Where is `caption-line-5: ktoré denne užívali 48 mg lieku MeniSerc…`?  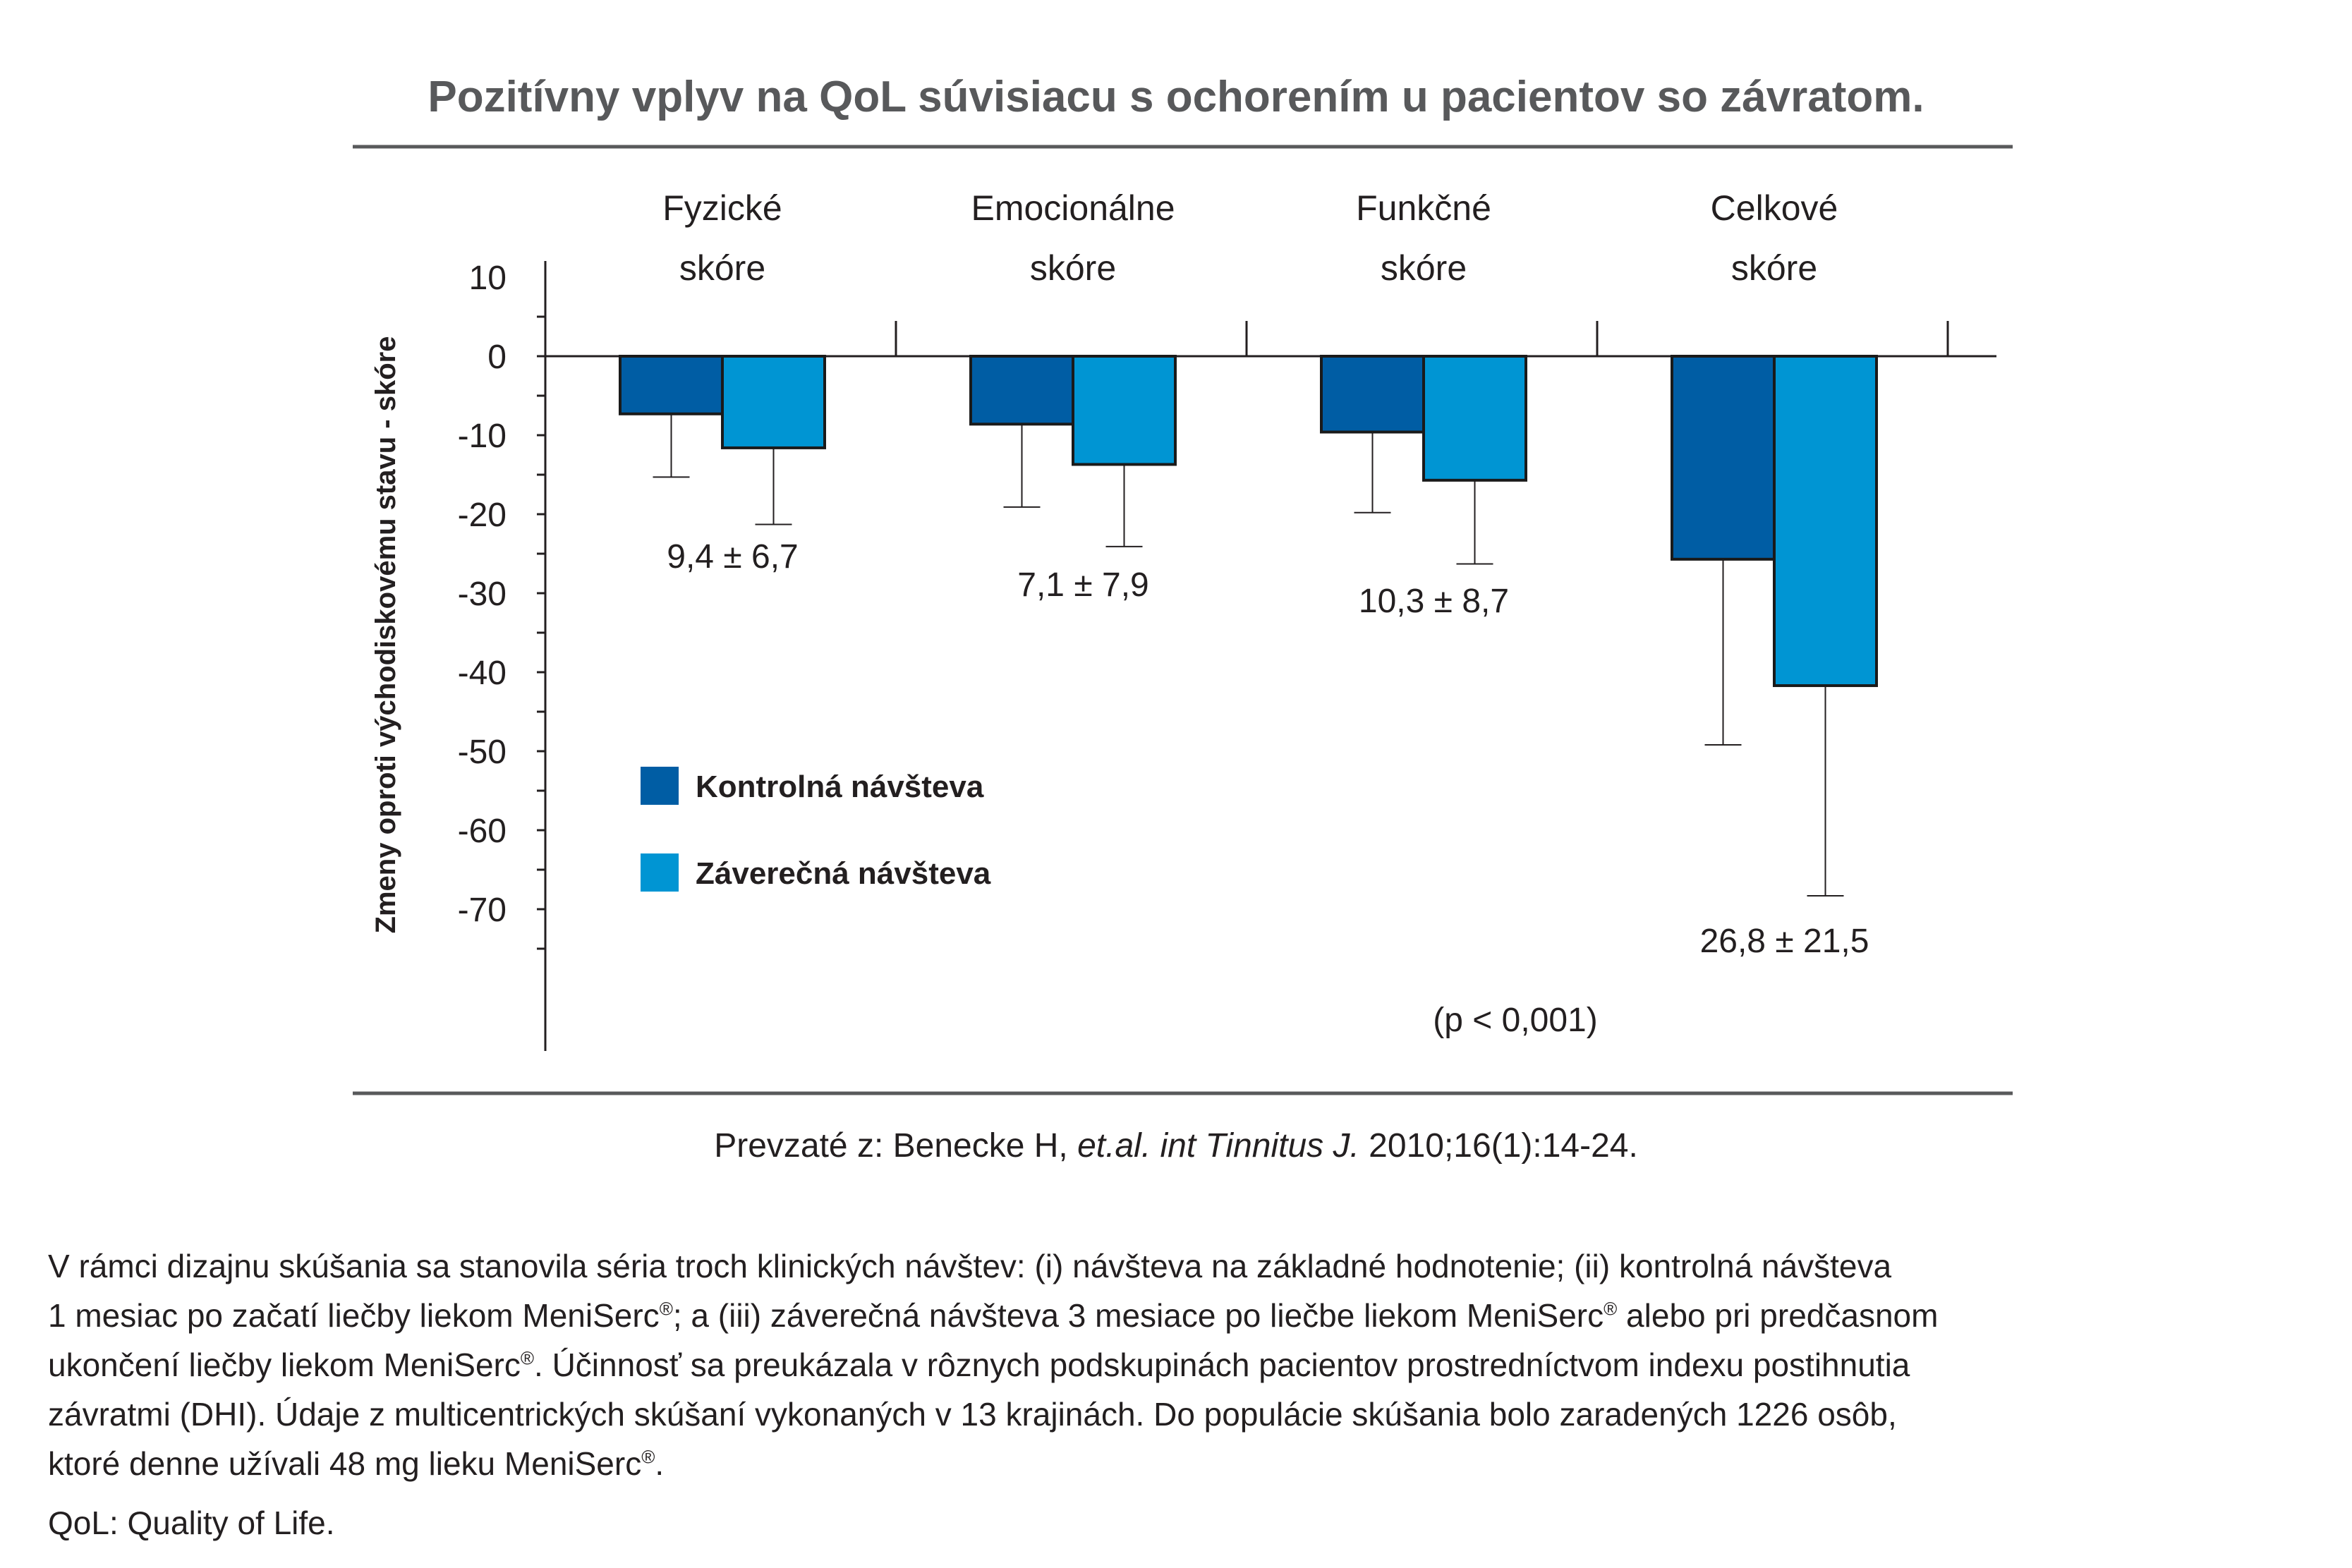
caption-line-5: ktoré denne užívali 48 mg lieku MeniSerc… is located at coordinates (1184, 1463).